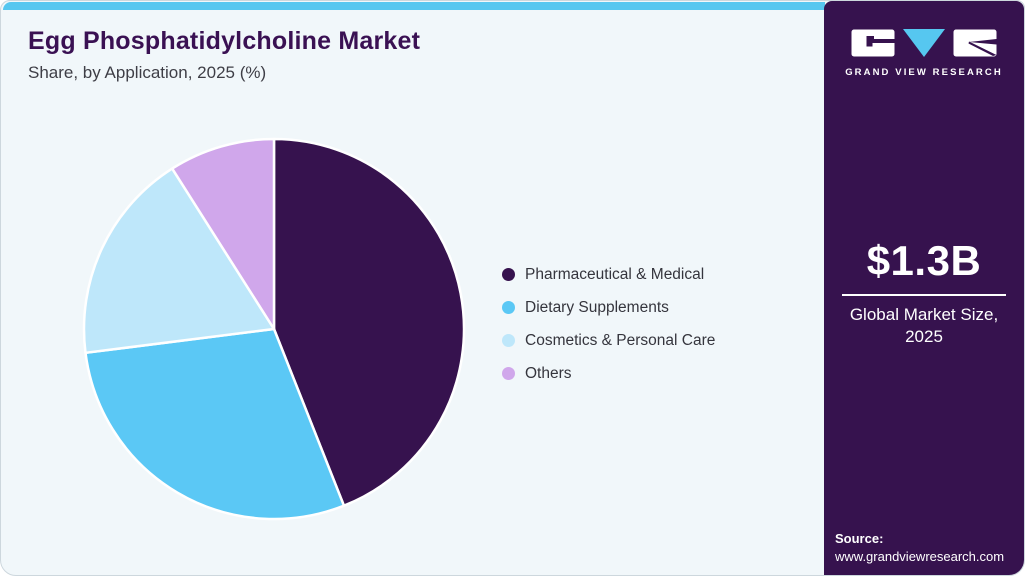 The width and height of the screenshot is (1025, 576). I want to click on brand-logo: GRAND VIEW RESEARCH, so click(924, 53).